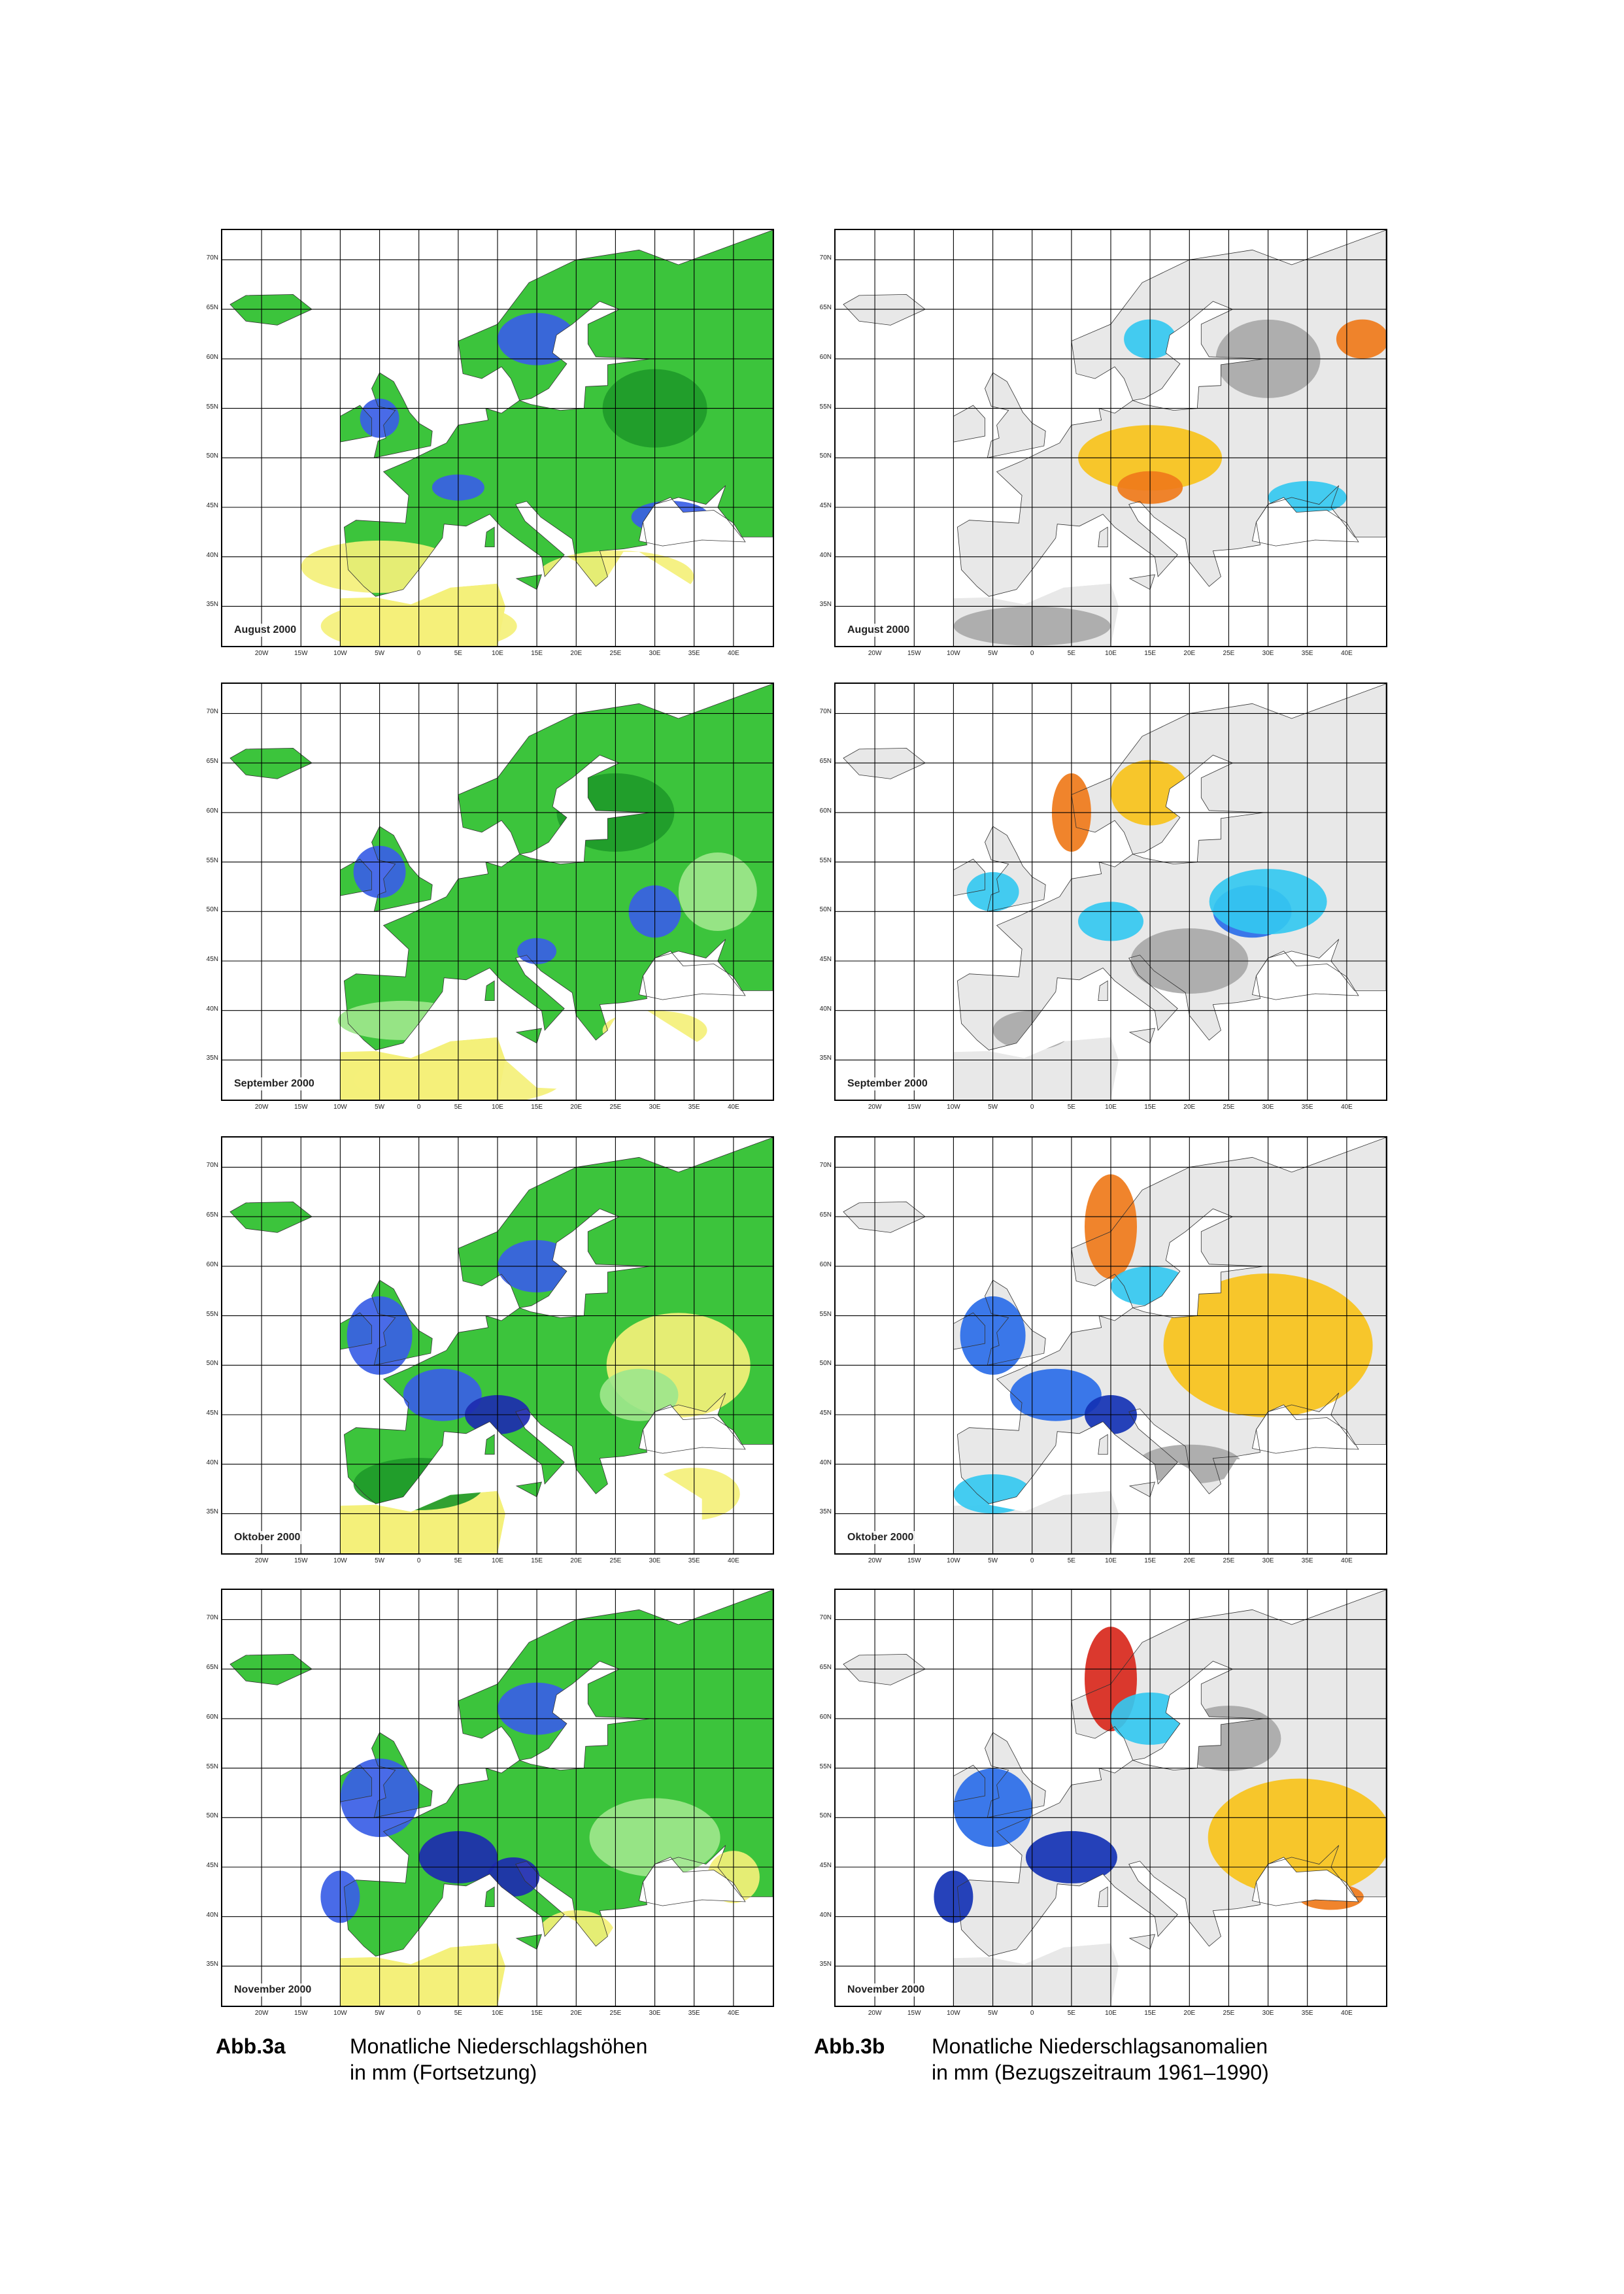  I want to click on anomaly-map-oktober: Oktober 2000, so click(1110, 1346).